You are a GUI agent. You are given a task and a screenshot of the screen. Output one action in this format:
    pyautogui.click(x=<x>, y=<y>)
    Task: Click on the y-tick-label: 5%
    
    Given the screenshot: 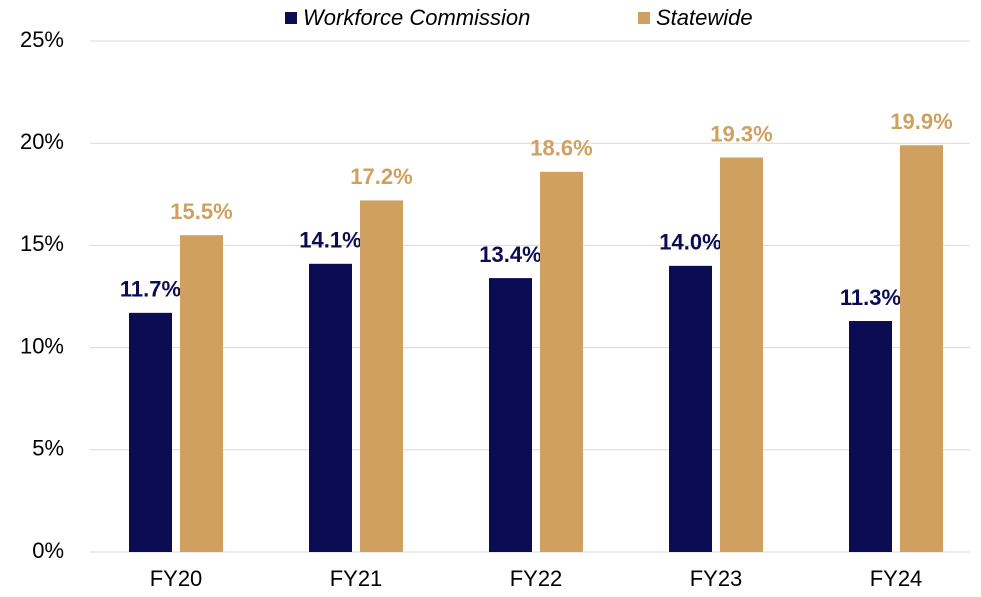 What is the action you would take?
    pyautogui.click(x=48, y=448)
    